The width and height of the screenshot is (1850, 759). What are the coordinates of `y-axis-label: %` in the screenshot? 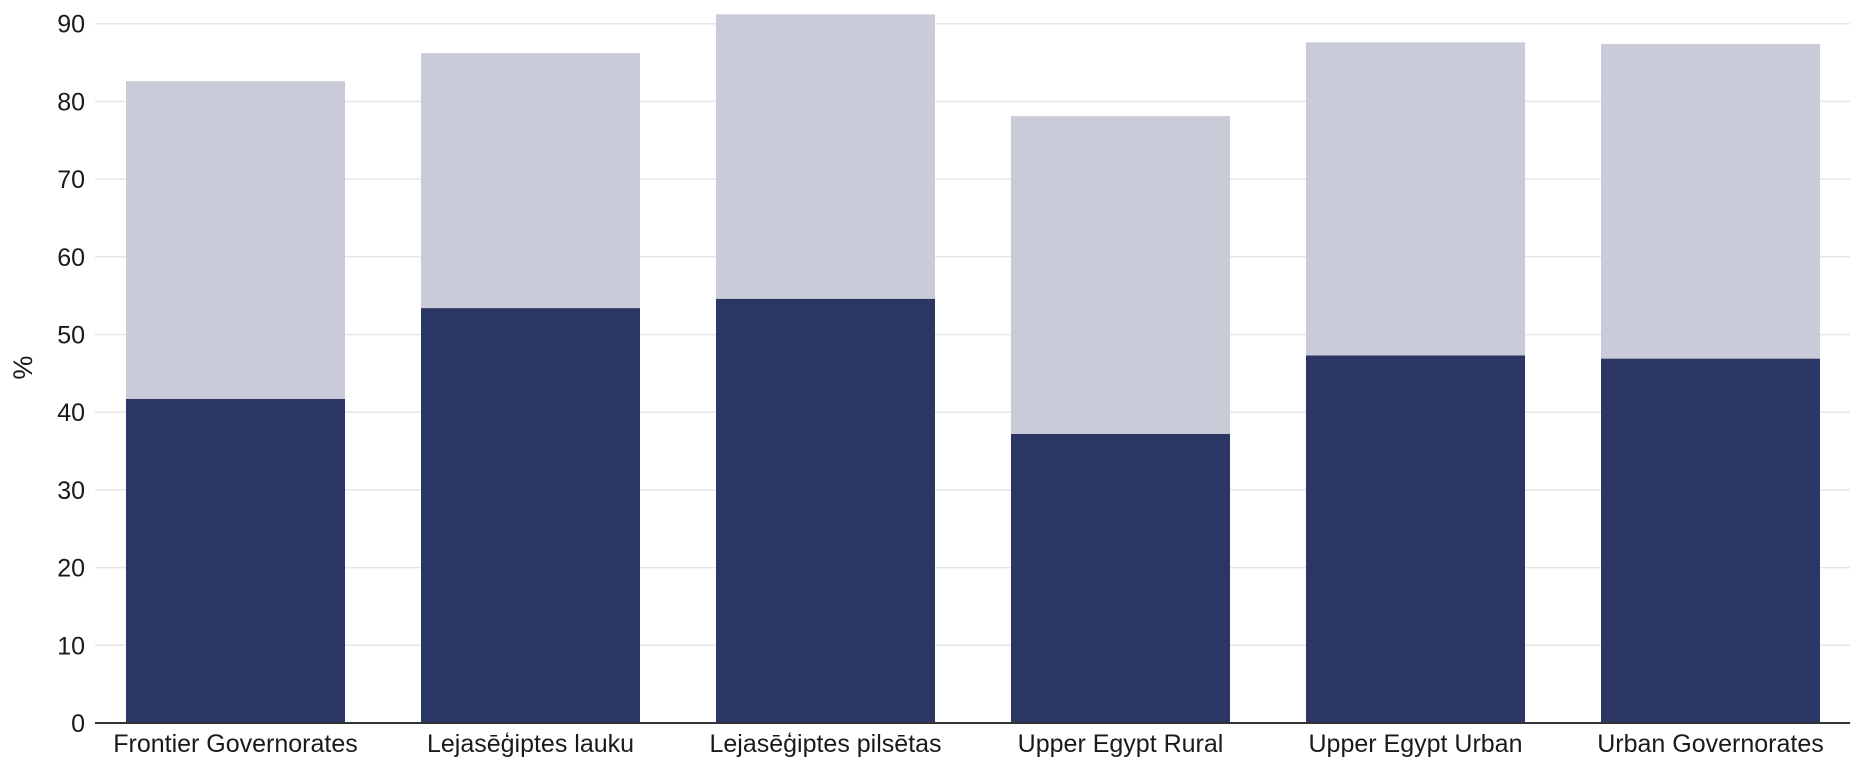 It's located at (23, 368).